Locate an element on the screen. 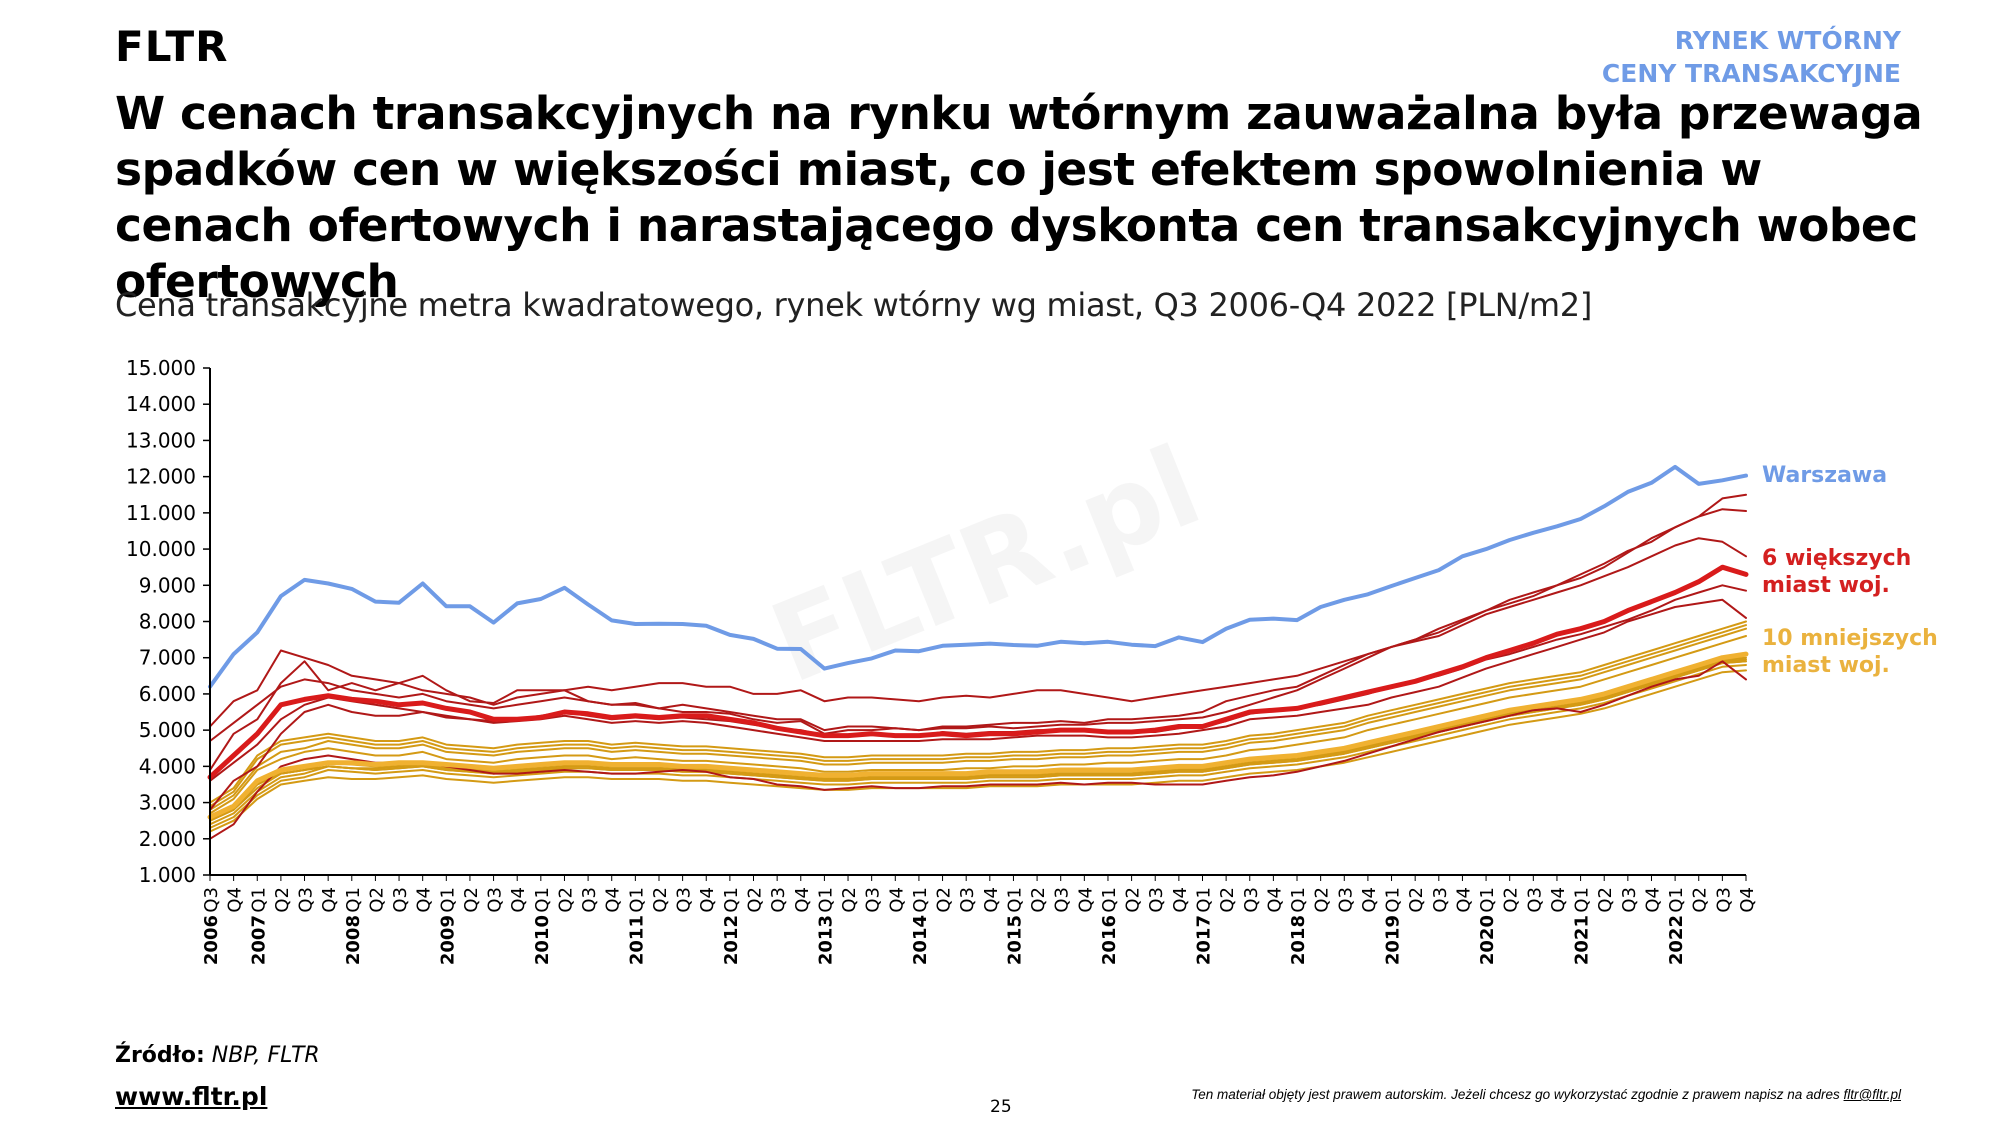  y-tick-label: 14.000 is located at coordinates (161, 404).